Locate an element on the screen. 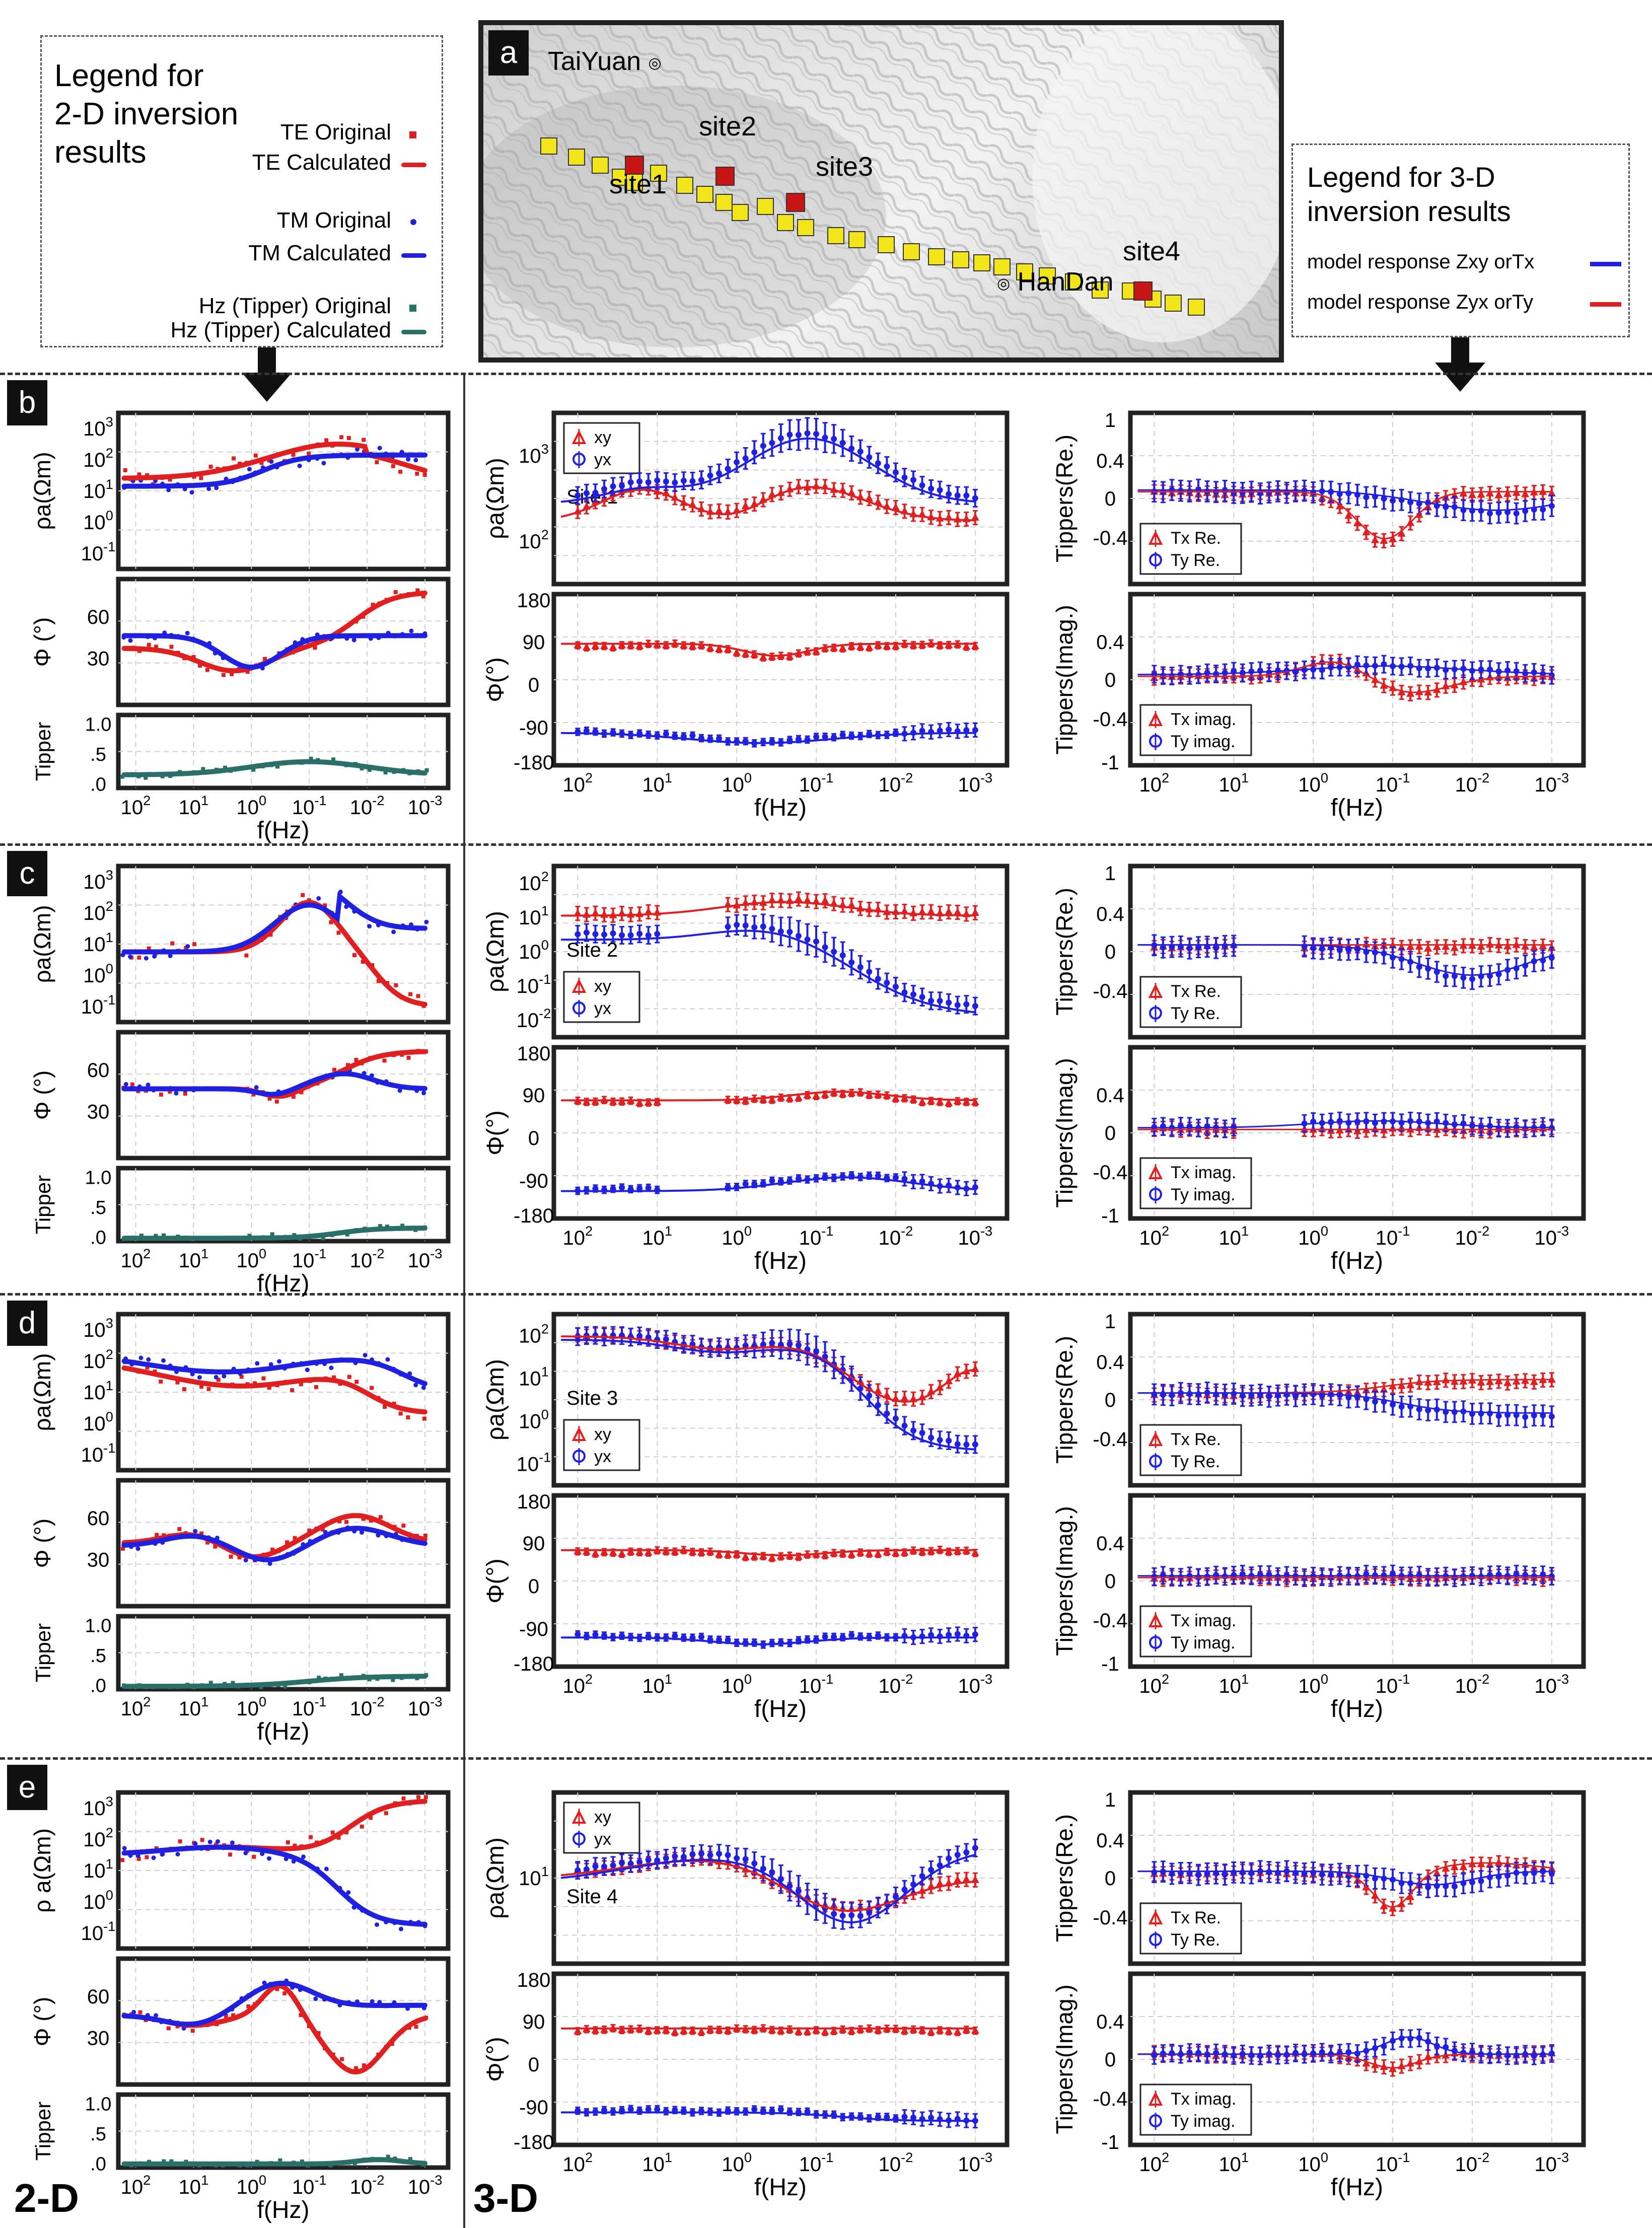  survey-station-marker is located at coordinates (1173, 303).